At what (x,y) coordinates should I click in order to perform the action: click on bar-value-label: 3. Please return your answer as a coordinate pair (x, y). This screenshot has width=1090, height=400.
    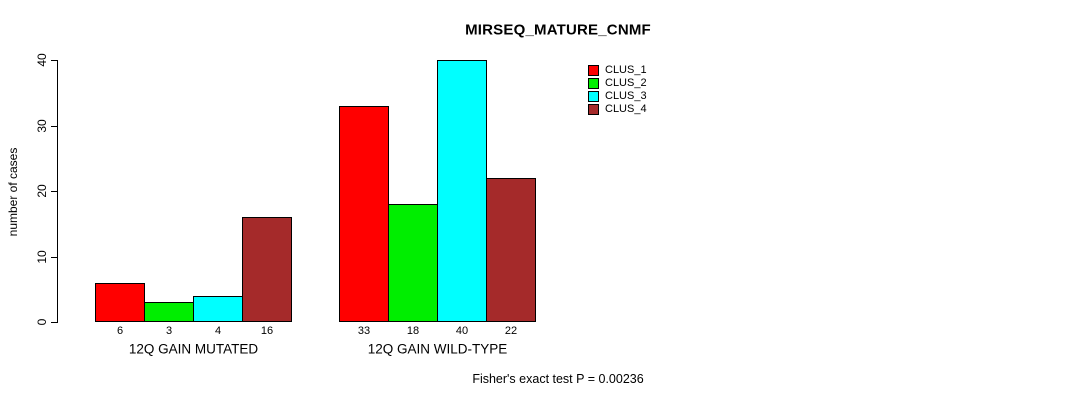
    Looking at the image, I should click on (169, 331).